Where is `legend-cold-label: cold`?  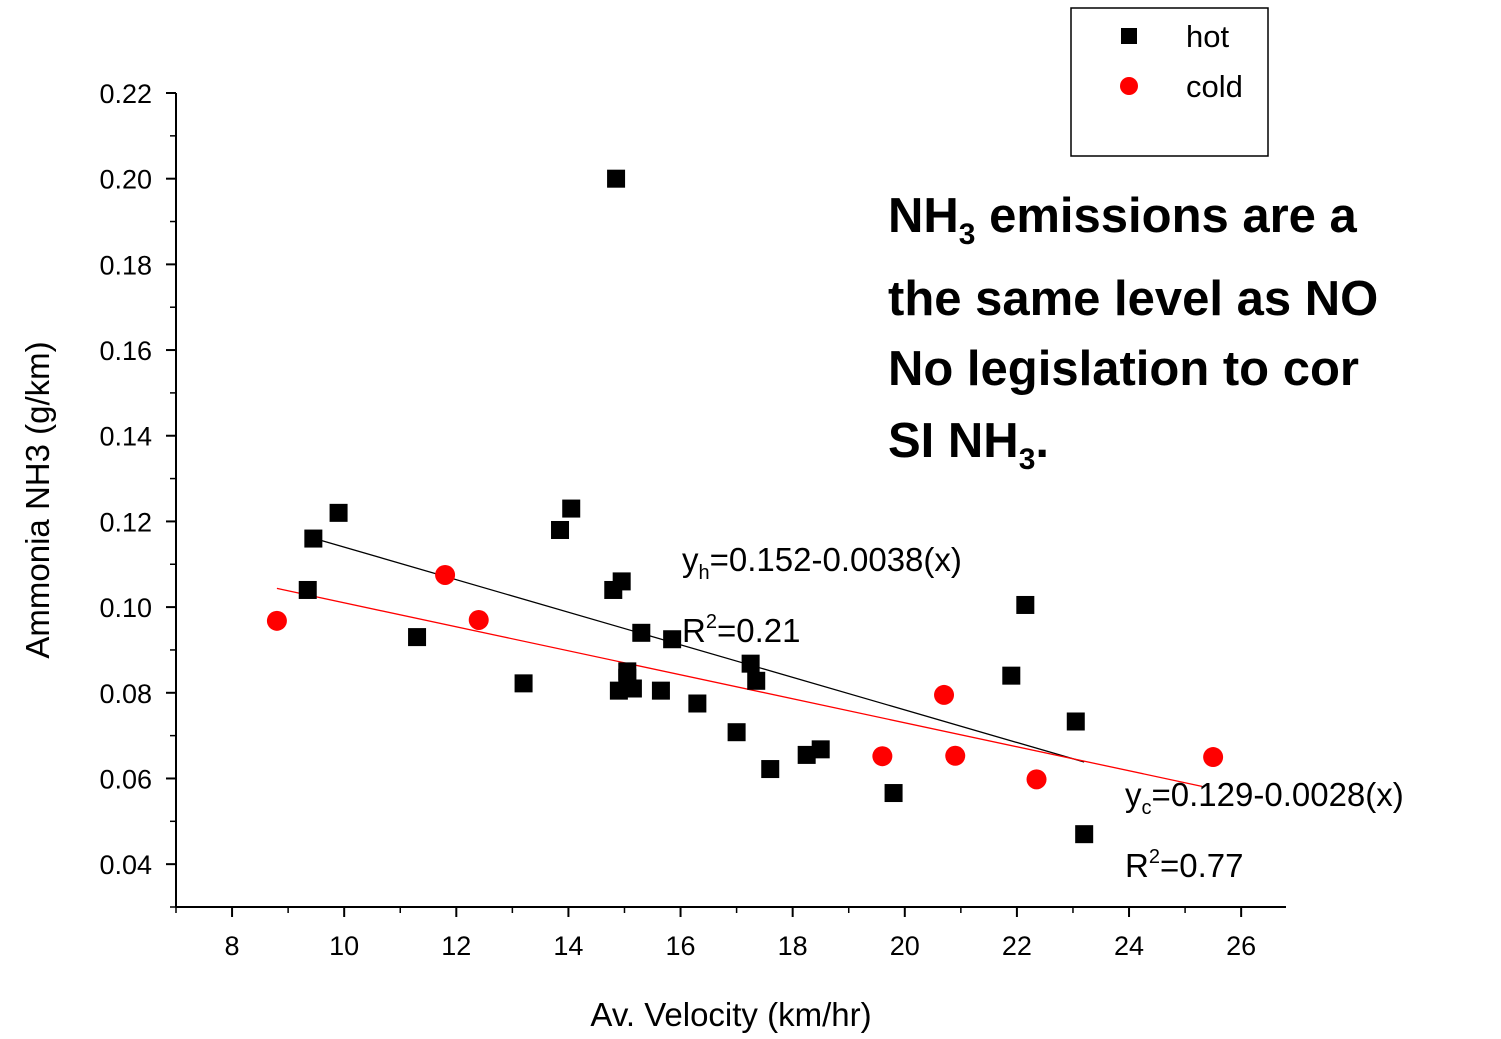 legend-cold-label: cold is located at coordinates (1214, 86).